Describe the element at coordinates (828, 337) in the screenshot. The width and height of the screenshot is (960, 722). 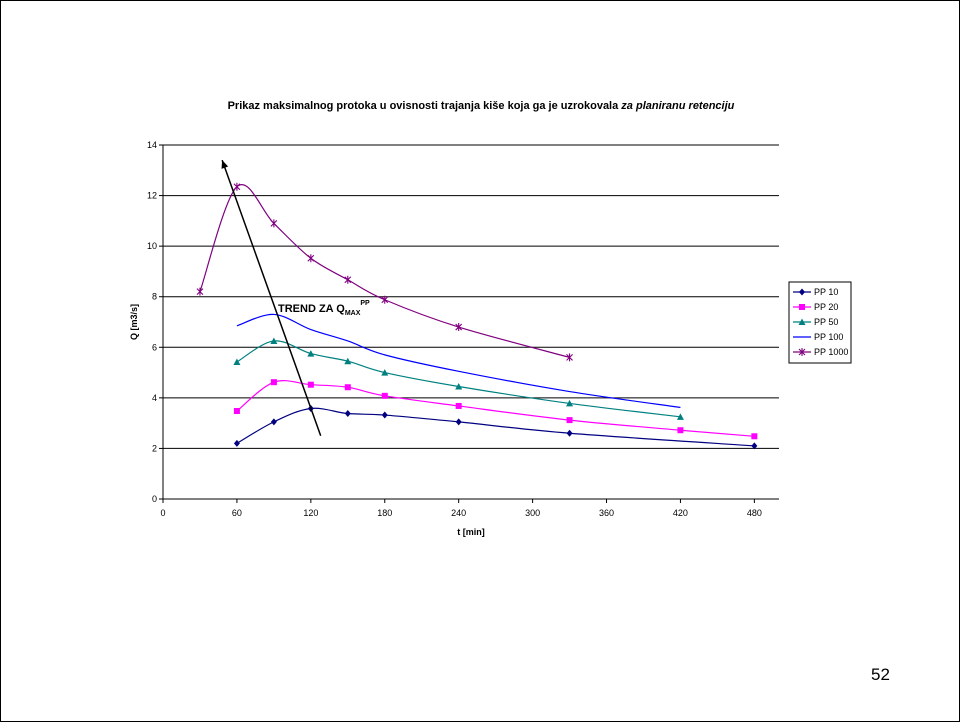
I see `legend-label-pp-100: PP 100` at that location.